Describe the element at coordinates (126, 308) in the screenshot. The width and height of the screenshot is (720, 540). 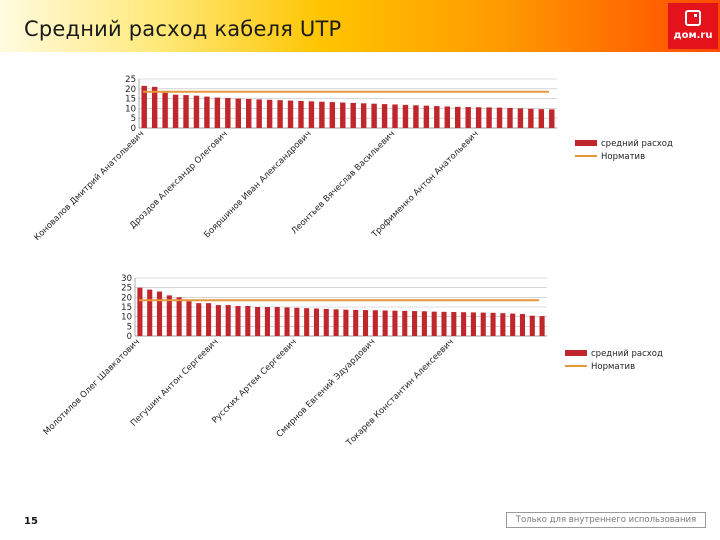
I see `chart2-y-tick-label: 15` at that location.